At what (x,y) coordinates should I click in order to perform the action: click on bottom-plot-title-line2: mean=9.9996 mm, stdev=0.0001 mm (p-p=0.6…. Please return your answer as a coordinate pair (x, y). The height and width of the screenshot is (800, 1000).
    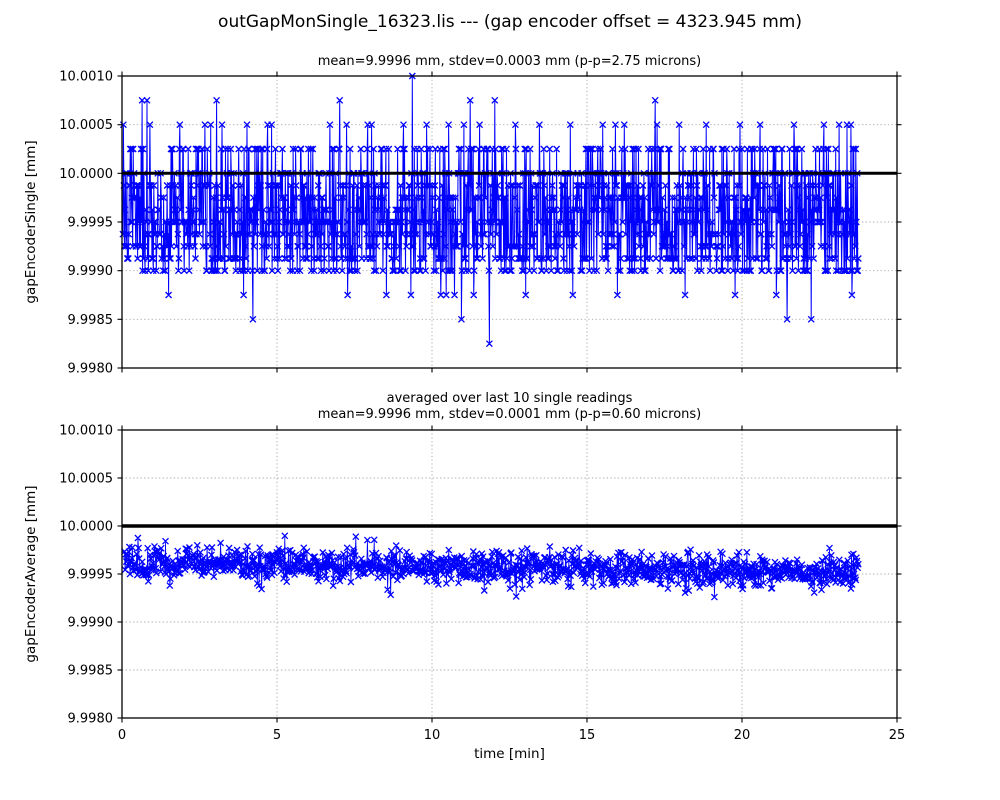
    Looking at the image, I should click on (509, 414).